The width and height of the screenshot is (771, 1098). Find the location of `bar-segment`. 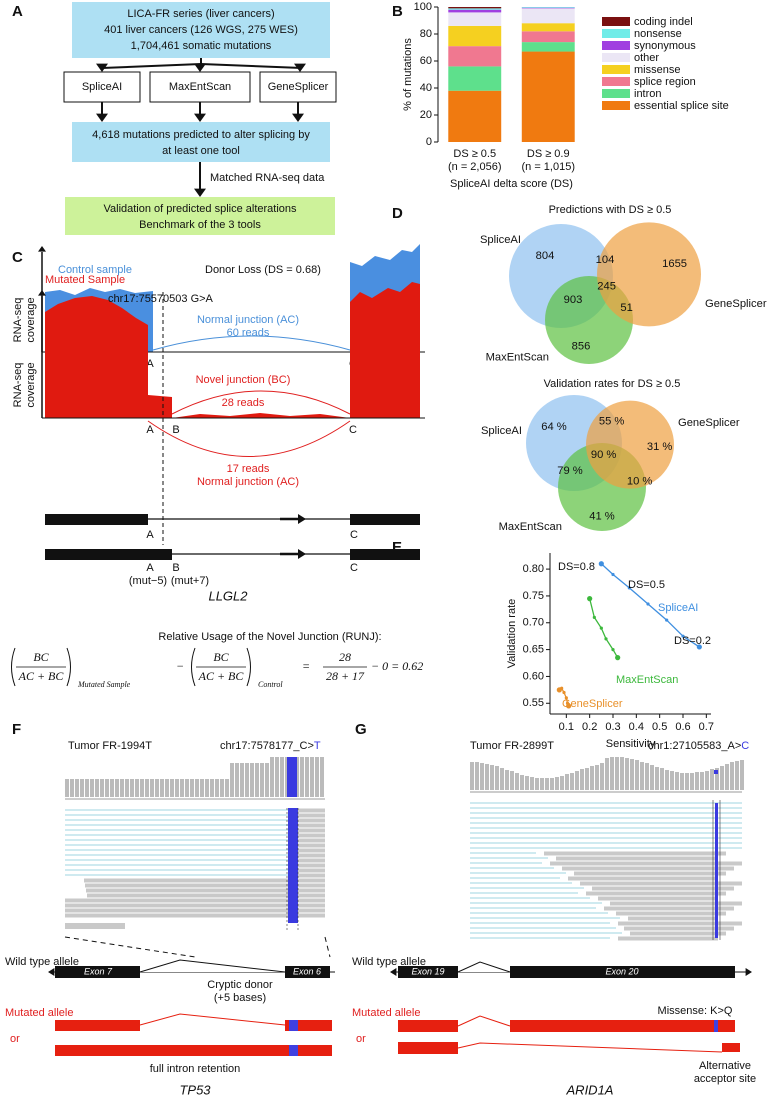

bar-segment is located at coordinates (475, 56).